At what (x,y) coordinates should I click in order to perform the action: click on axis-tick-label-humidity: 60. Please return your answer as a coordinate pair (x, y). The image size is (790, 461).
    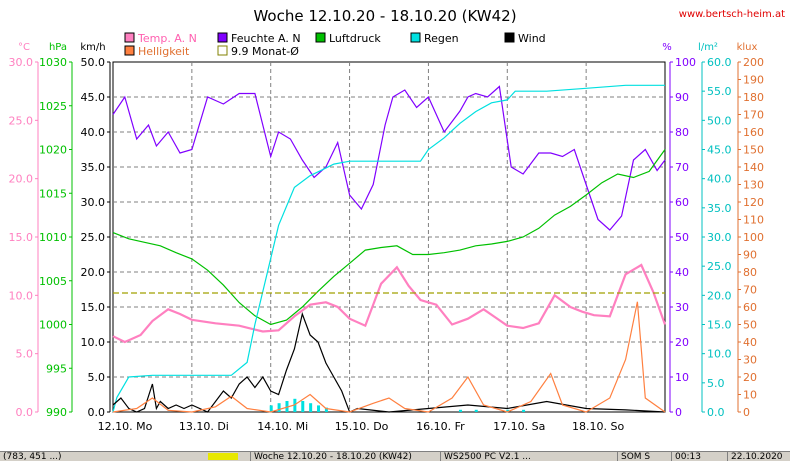
    Looking at the image, I should click on (682, 202).